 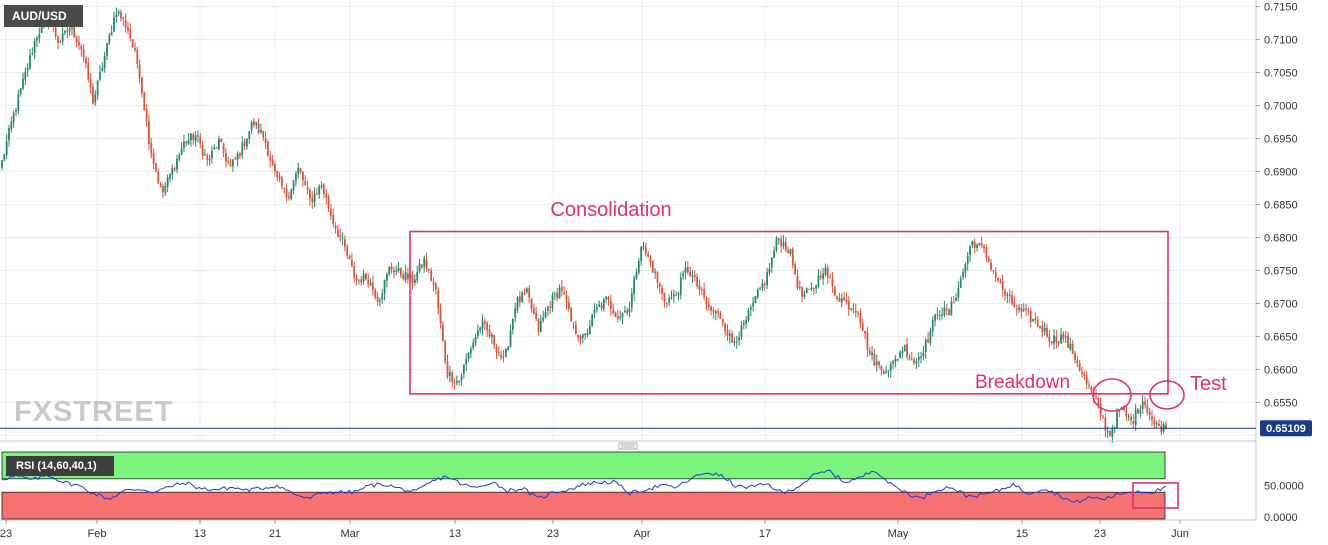 I want to click on time-tick-label: 23, so click(x=6, y=534).